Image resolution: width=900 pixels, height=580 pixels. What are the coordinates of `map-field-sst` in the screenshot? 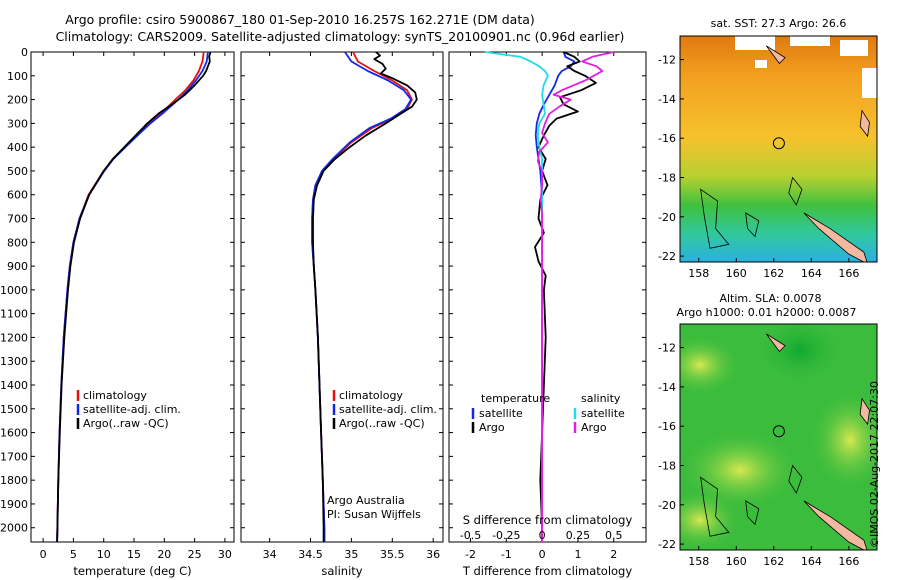 It's located at (778, 149).